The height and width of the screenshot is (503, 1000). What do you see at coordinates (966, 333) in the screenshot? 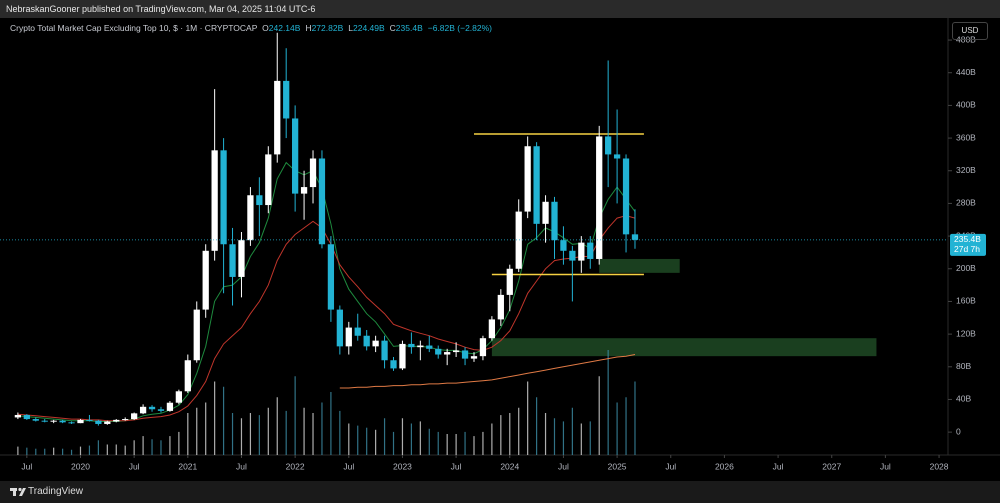
I see `y-tick-label: 120B` at bounding box center [966, 333].